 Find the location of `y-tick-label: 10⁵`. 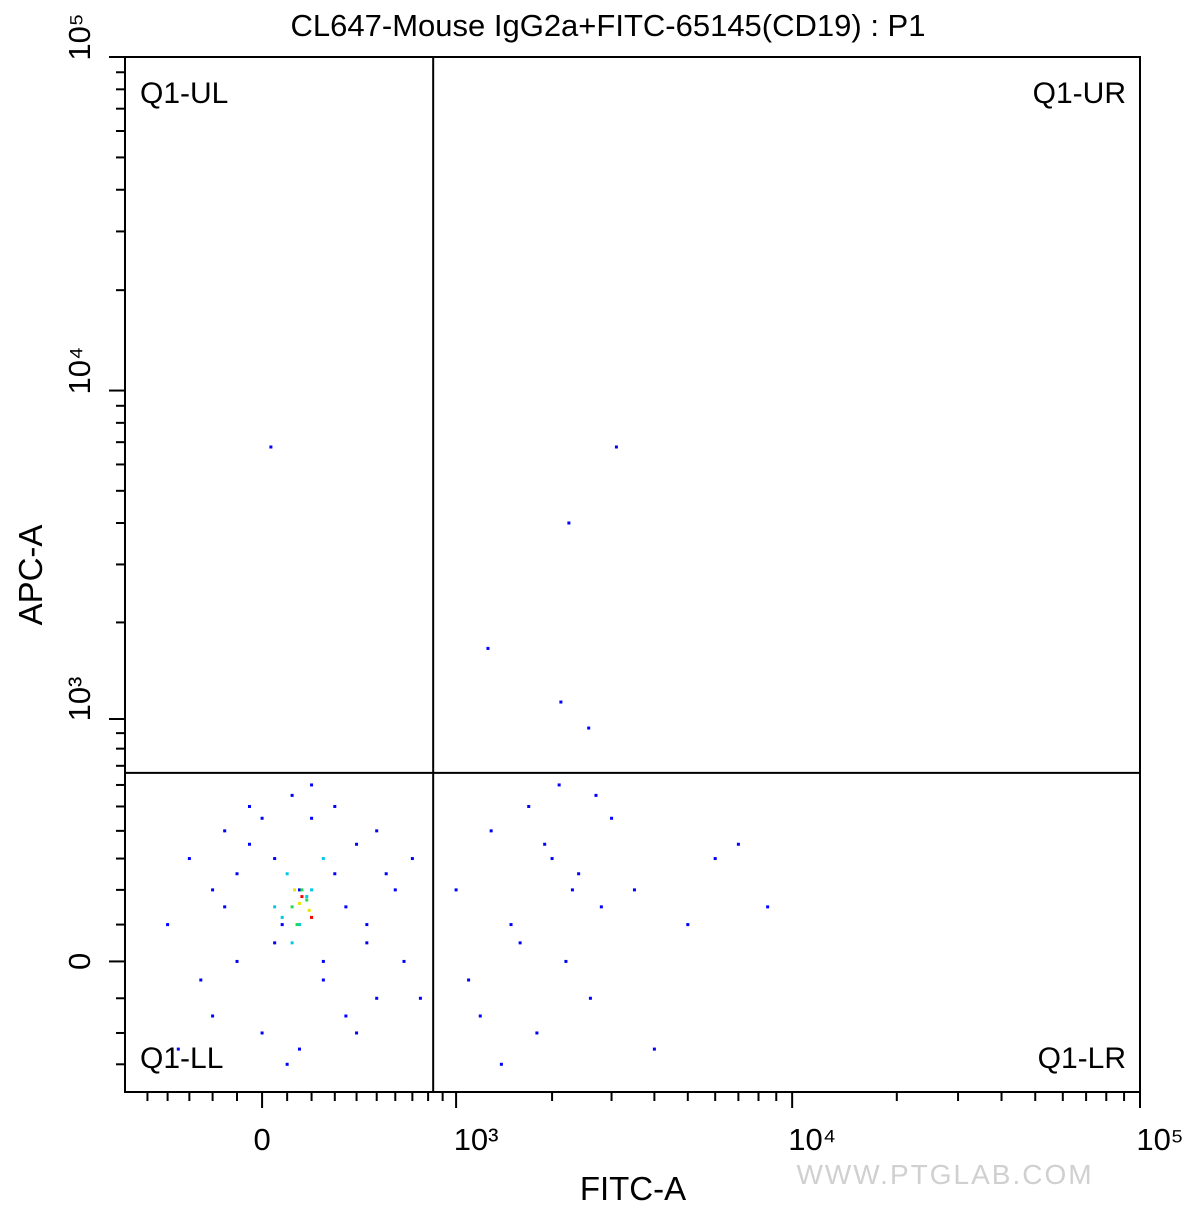

y-tick-label: 10⁵ is located at coordinates (79, 36).